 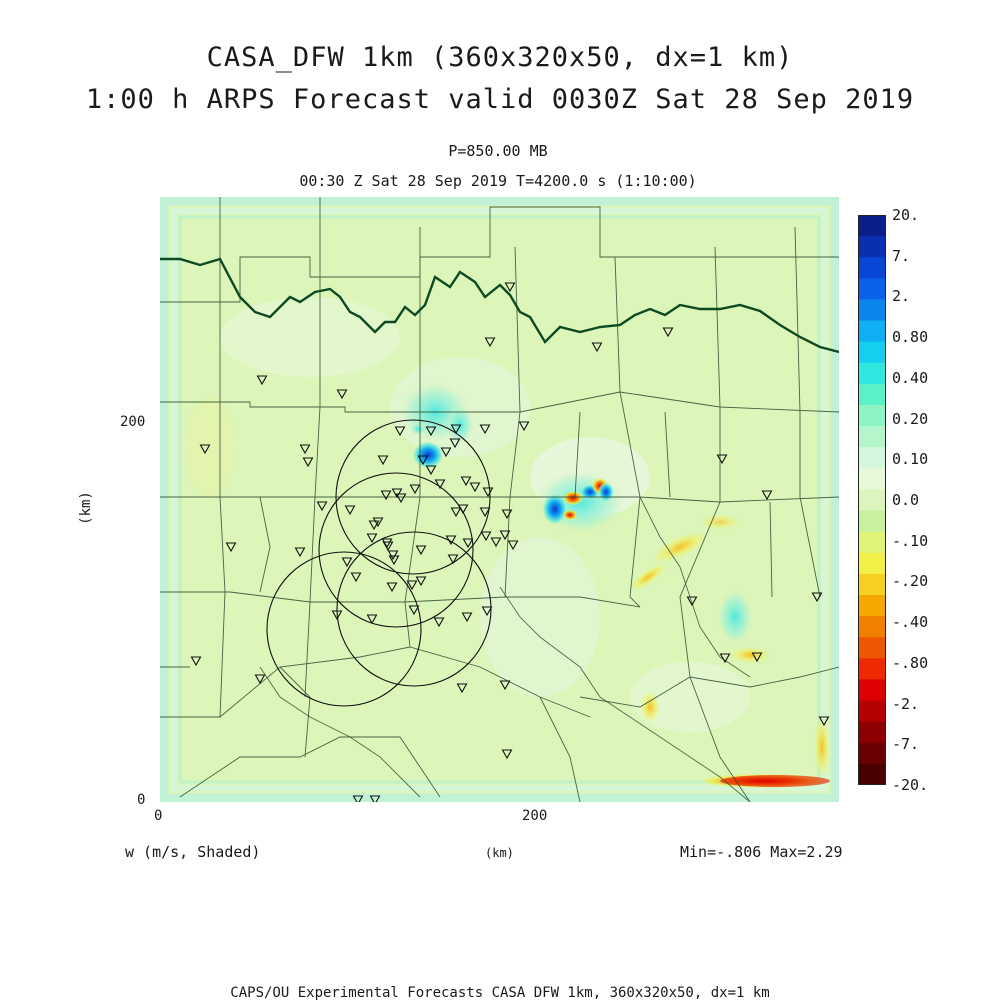 What do you see at coordinates (910, 337) in the screenshot?
I see `colorbar-label: 0.80` at bounding box center [910, 337].